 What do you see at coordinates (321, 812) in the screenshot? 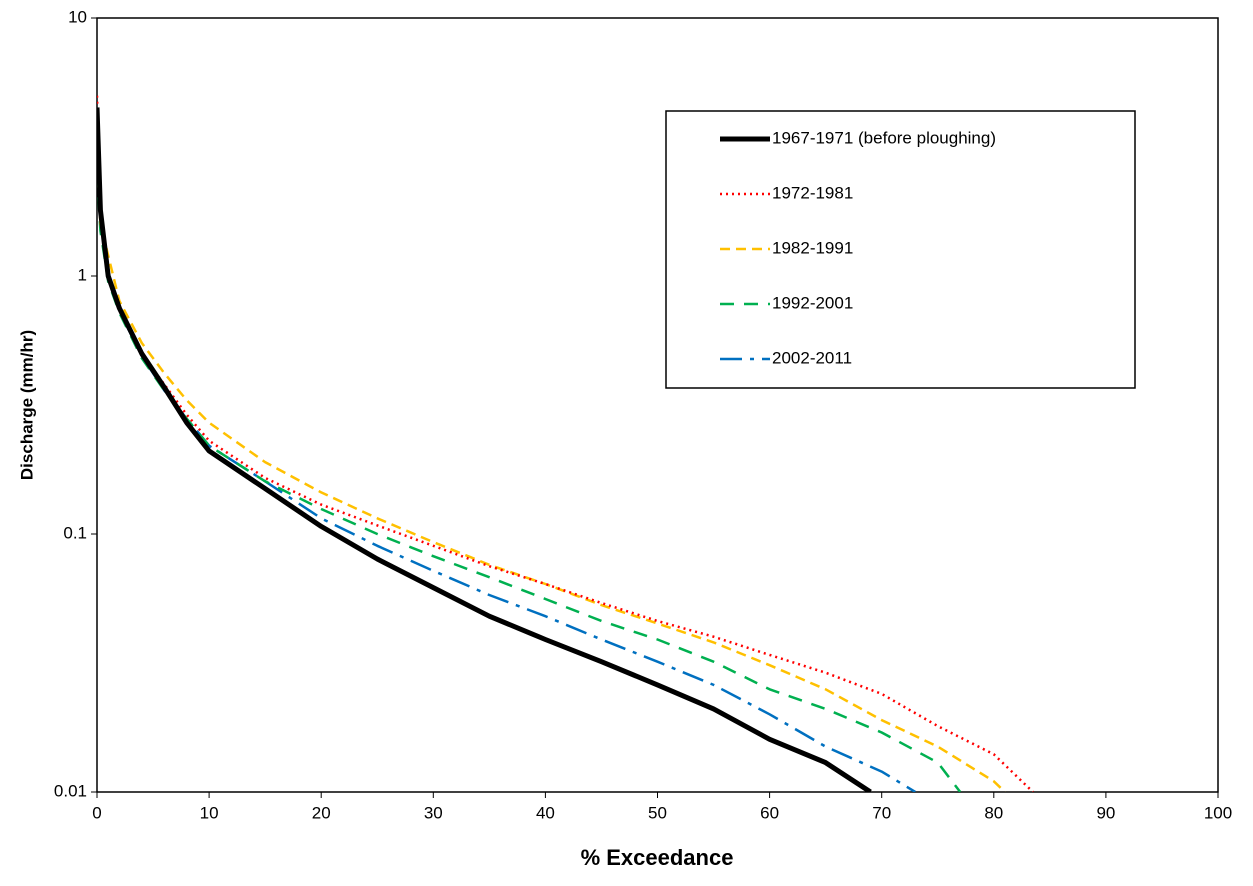
I see `x-tick-label: 20` at bounding box center [321, 812].